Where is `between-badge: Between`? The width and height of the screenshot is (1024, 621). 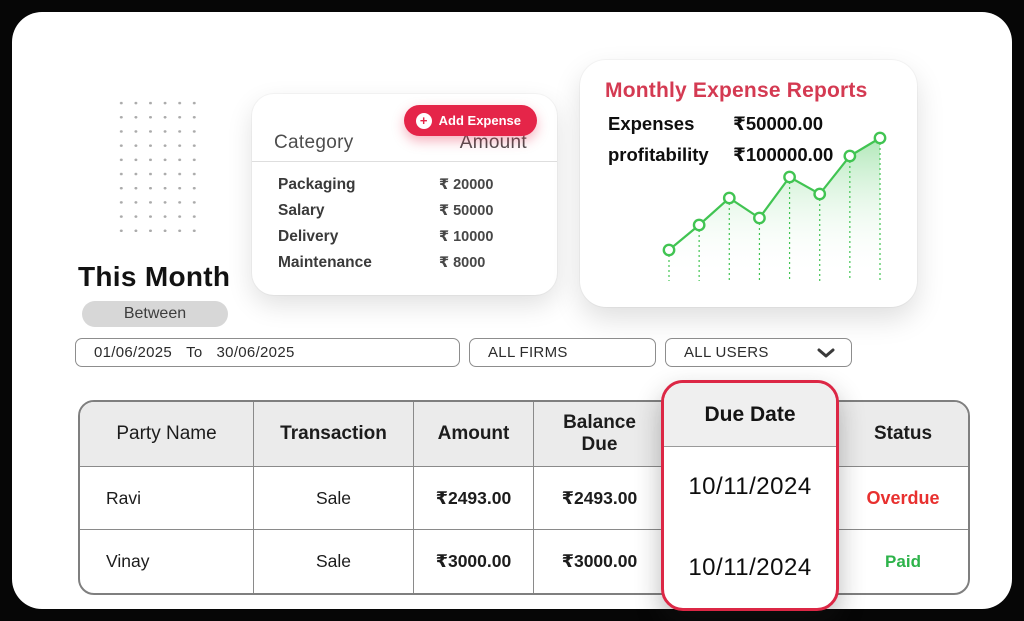
between-badge: Between is located at coordinates (155, 314).